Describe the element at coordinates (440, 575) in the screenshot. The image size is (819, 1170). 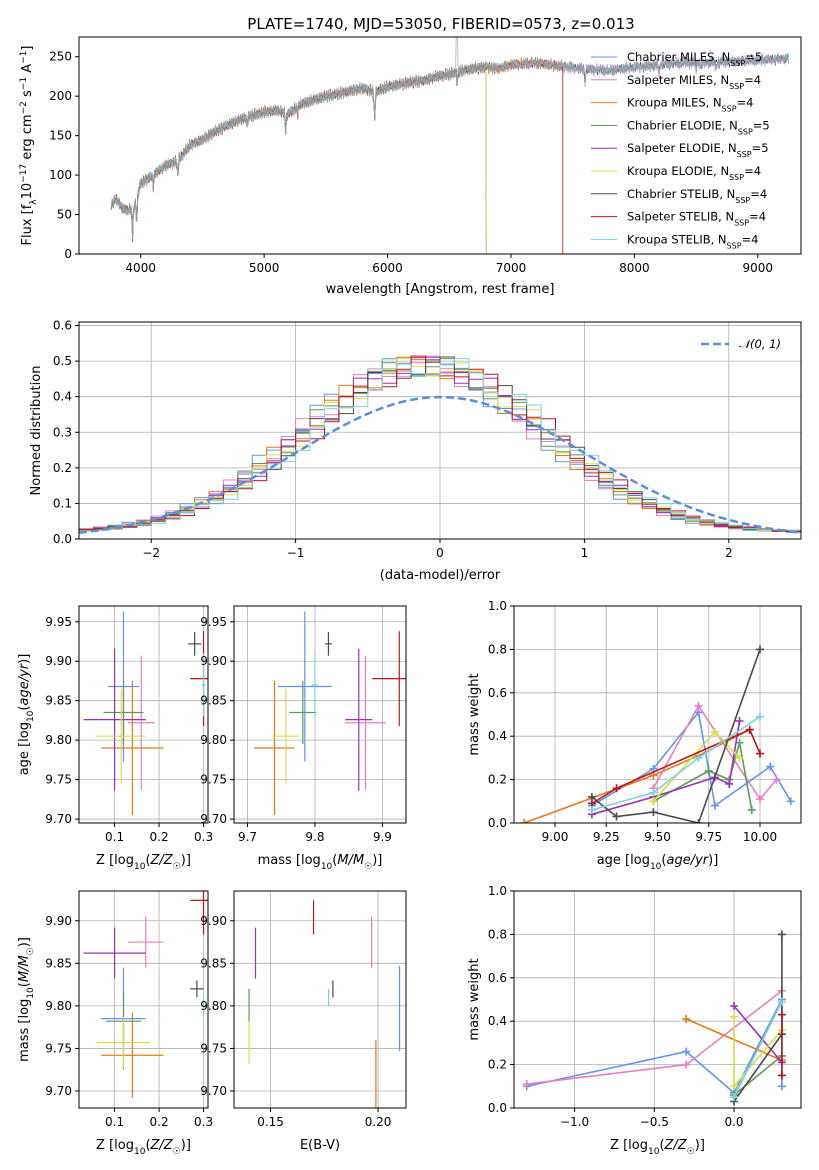
I see `x-axis-label: (data-model)/error` at that location.